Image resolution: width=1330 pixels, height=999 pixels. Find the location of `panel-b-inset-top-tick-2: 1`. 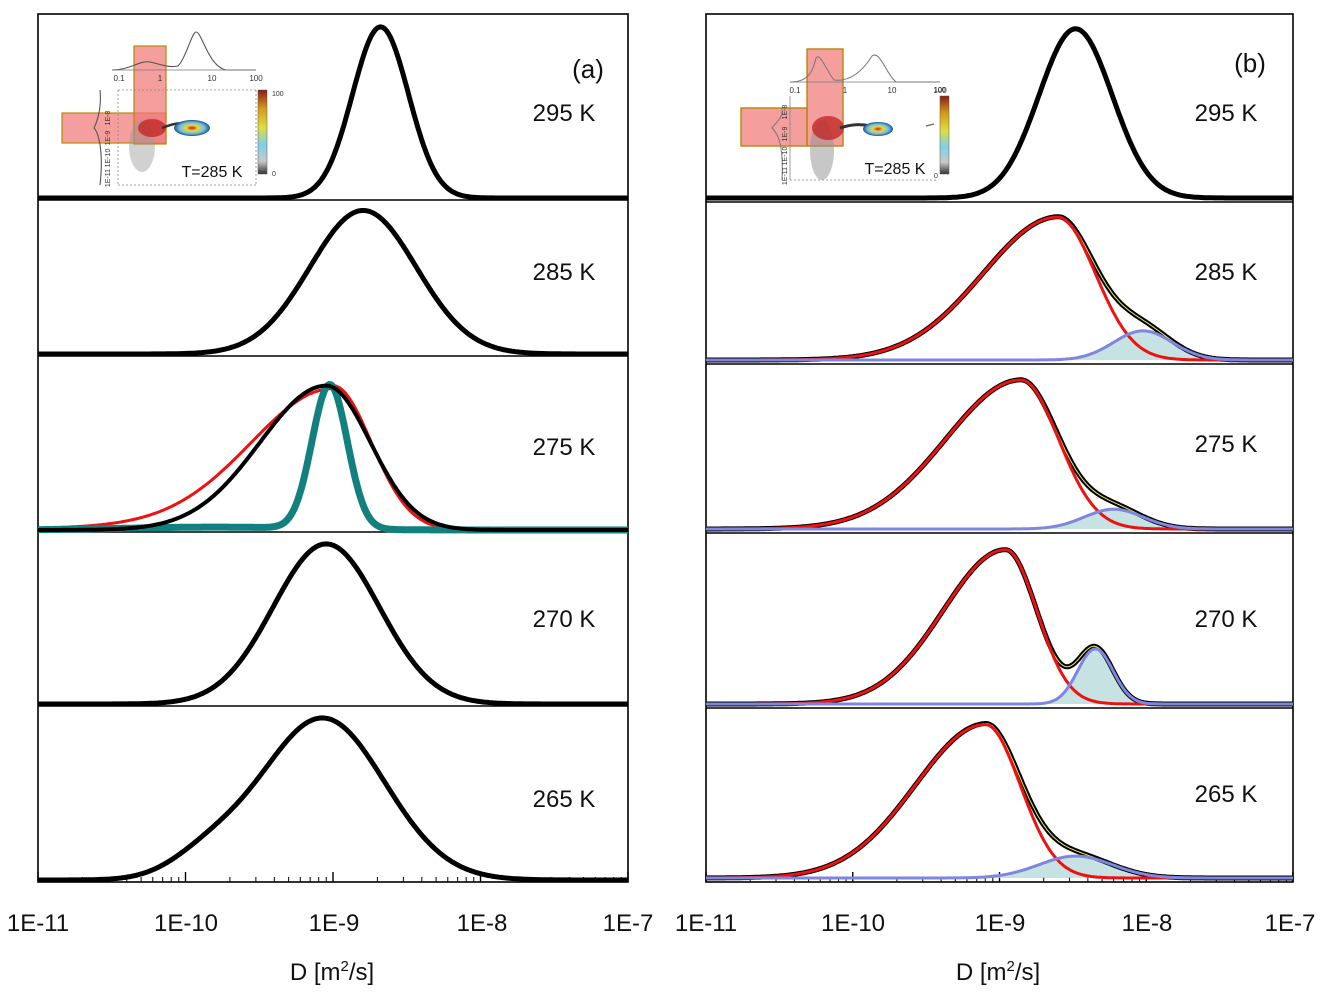

panel-b-inset-top-tick-2: 1 is located at coordinates (845, 90).